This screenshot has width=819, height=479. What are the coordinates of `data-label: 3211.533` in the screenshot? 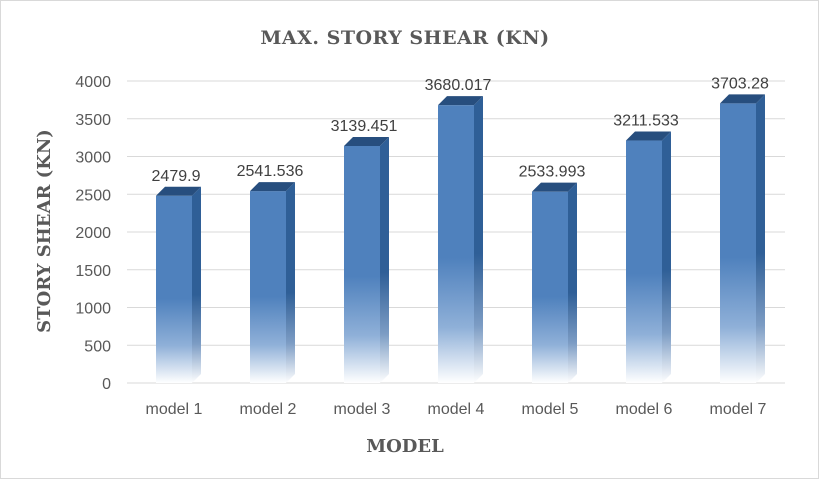 It's located at (646, 121).